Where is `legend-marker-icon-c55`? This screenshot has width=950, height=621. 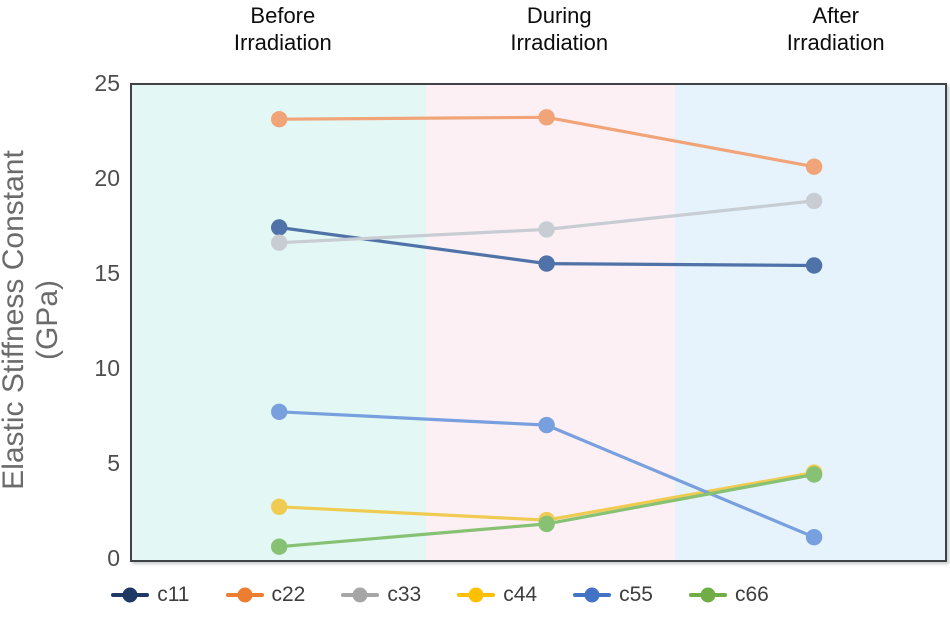 legend-marker-icon-c55 is located at coordinates (592, 594).